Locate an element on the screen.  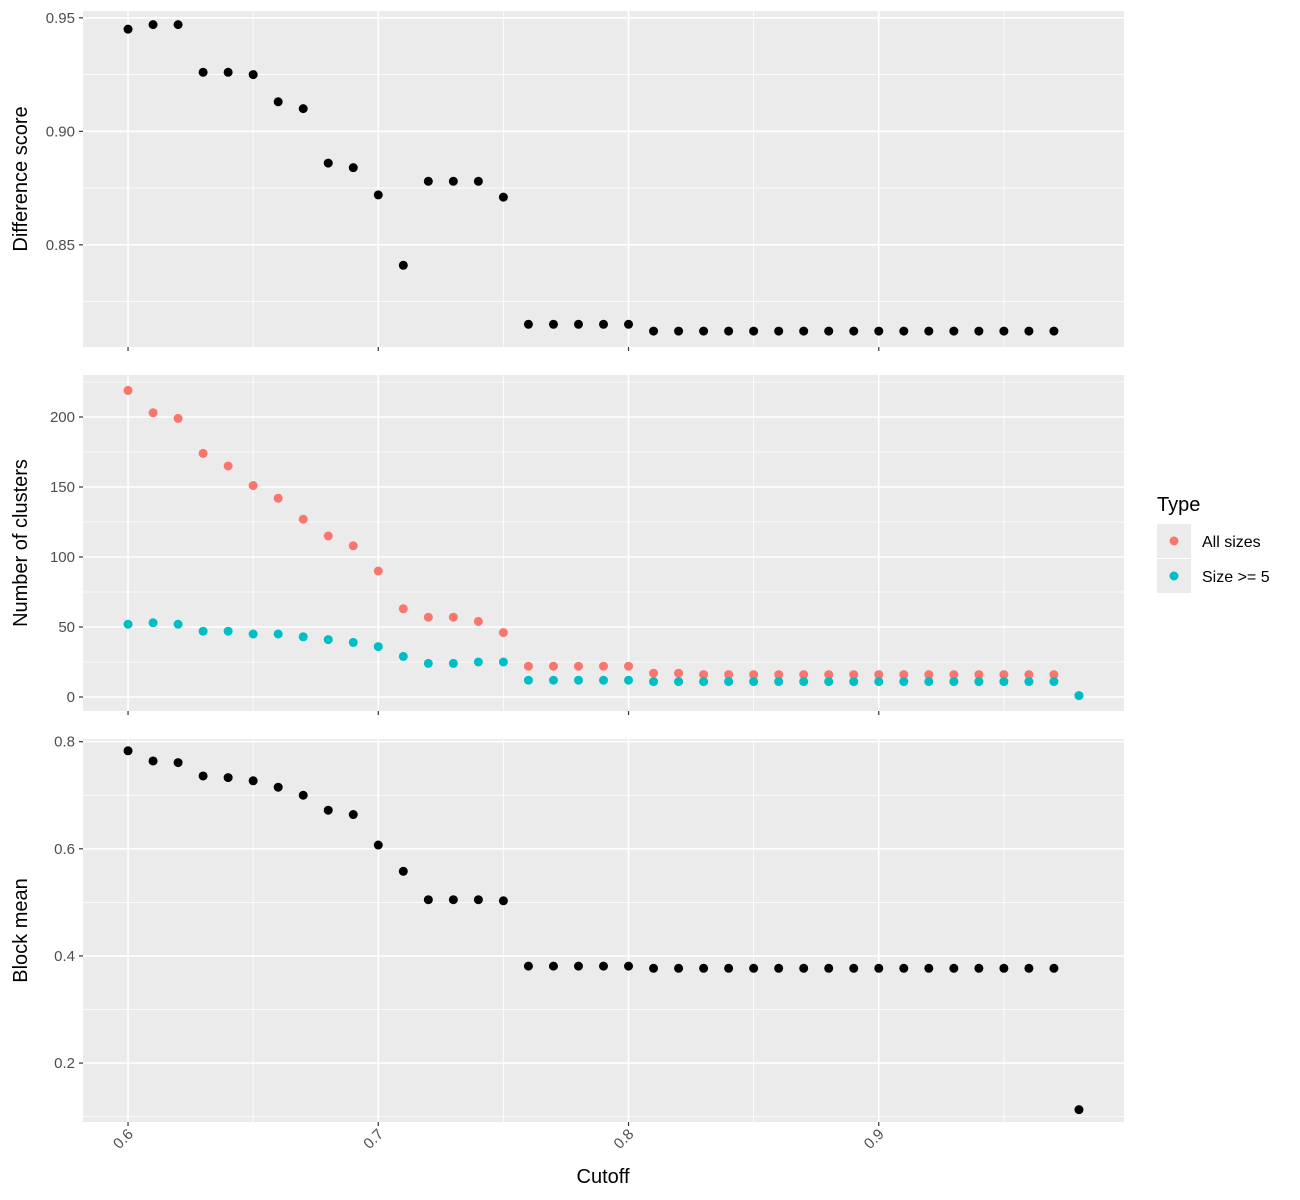
y-tick-label: 0.8 is located at coordinates (64, 742).